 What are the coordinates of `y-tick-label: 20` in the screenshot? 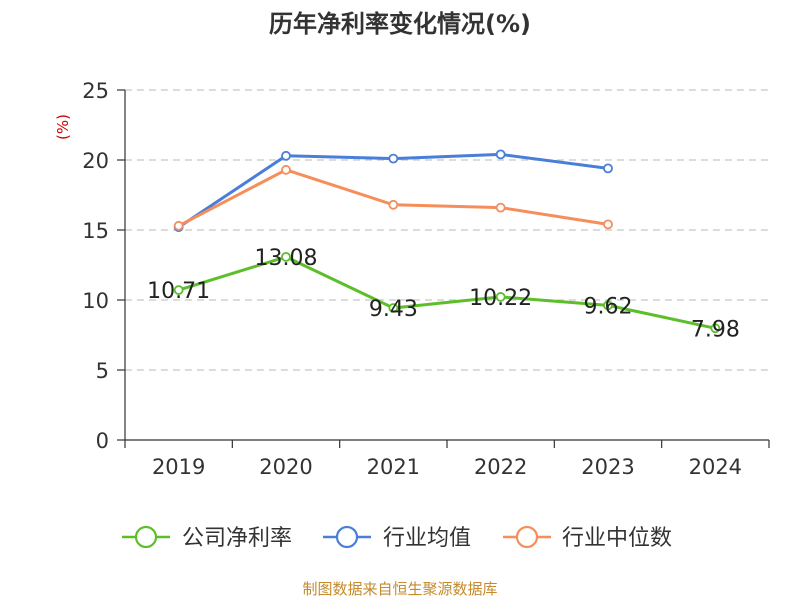 It's located at (95, 161).